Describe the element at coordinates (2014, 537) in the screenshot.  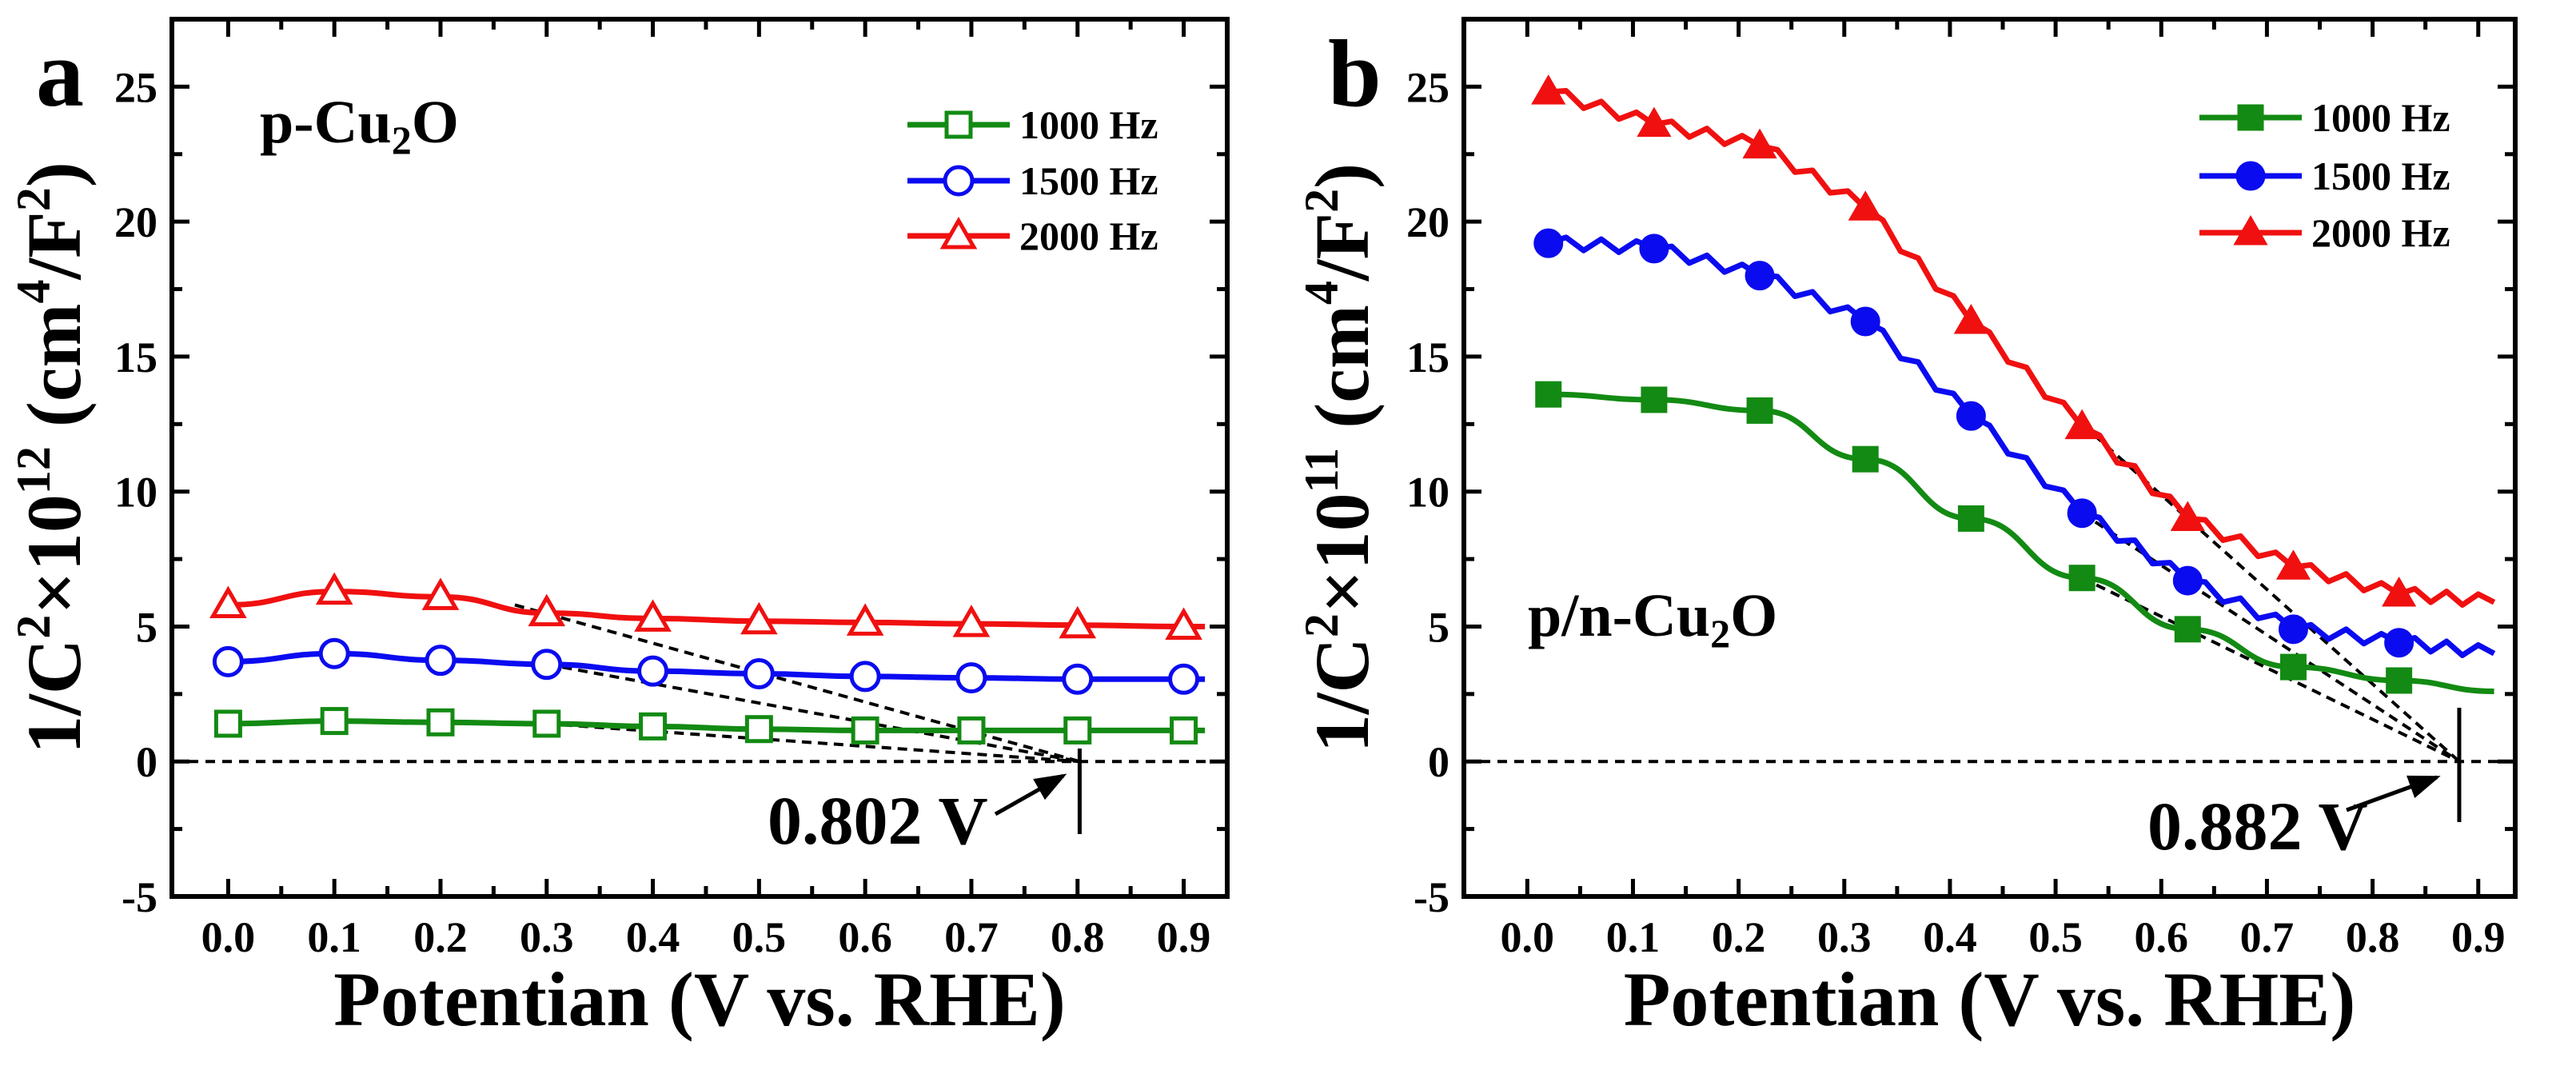
I see `series-1000-hz` at that location.